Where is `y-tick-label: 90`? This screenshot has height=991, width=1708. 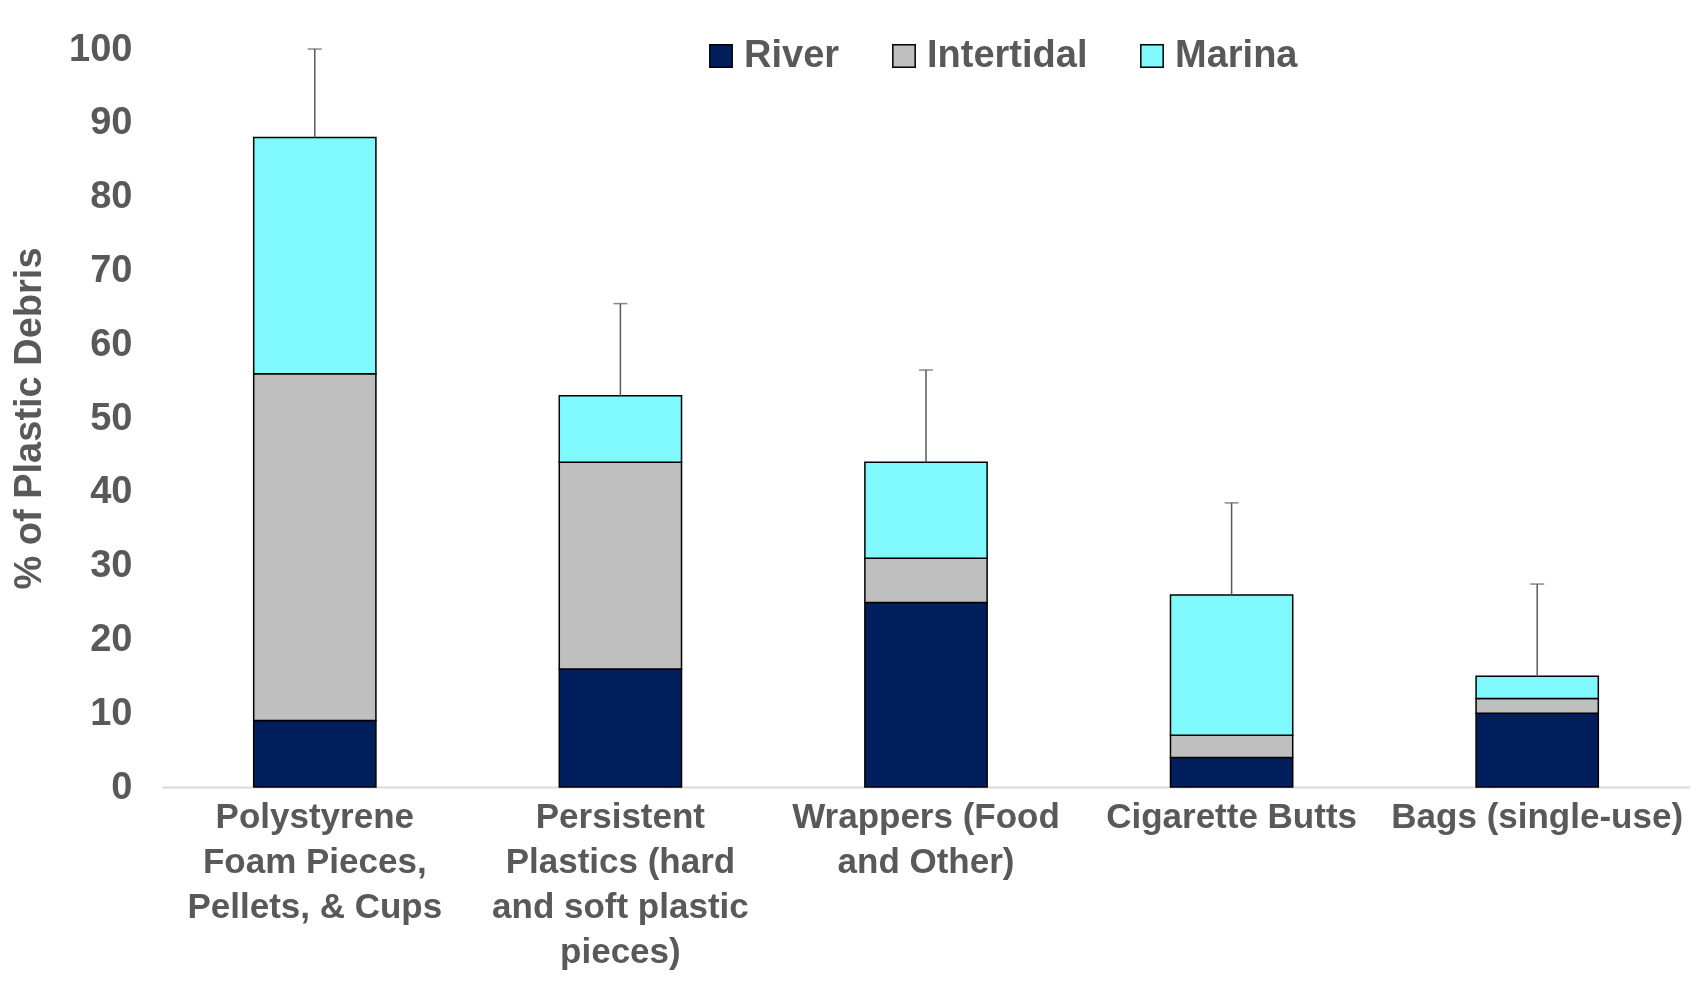 y-tick-label: 90 is located at coordinates (111, 121).